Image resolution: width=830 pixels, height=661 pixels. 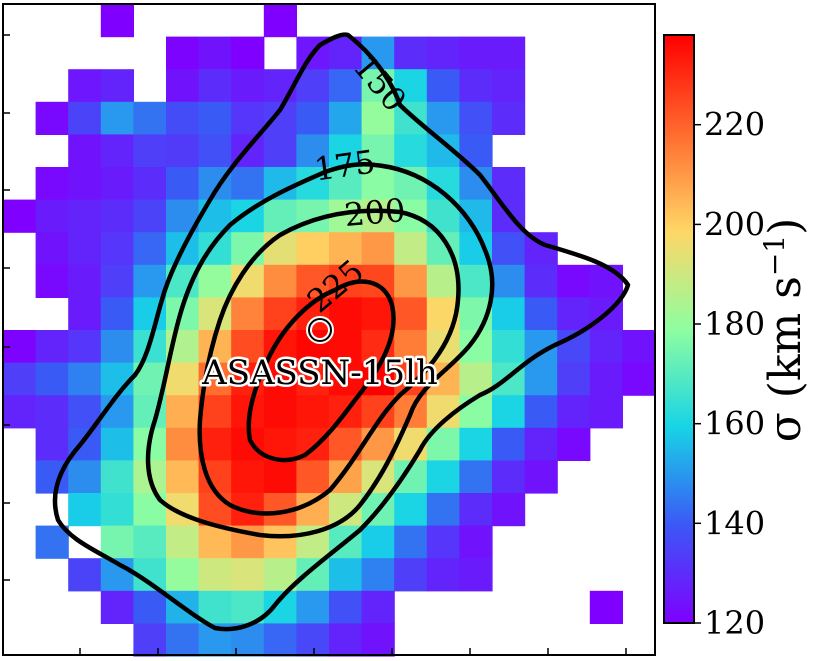 I want to click on contour-label-200: 200, so click(x=375, y=212).